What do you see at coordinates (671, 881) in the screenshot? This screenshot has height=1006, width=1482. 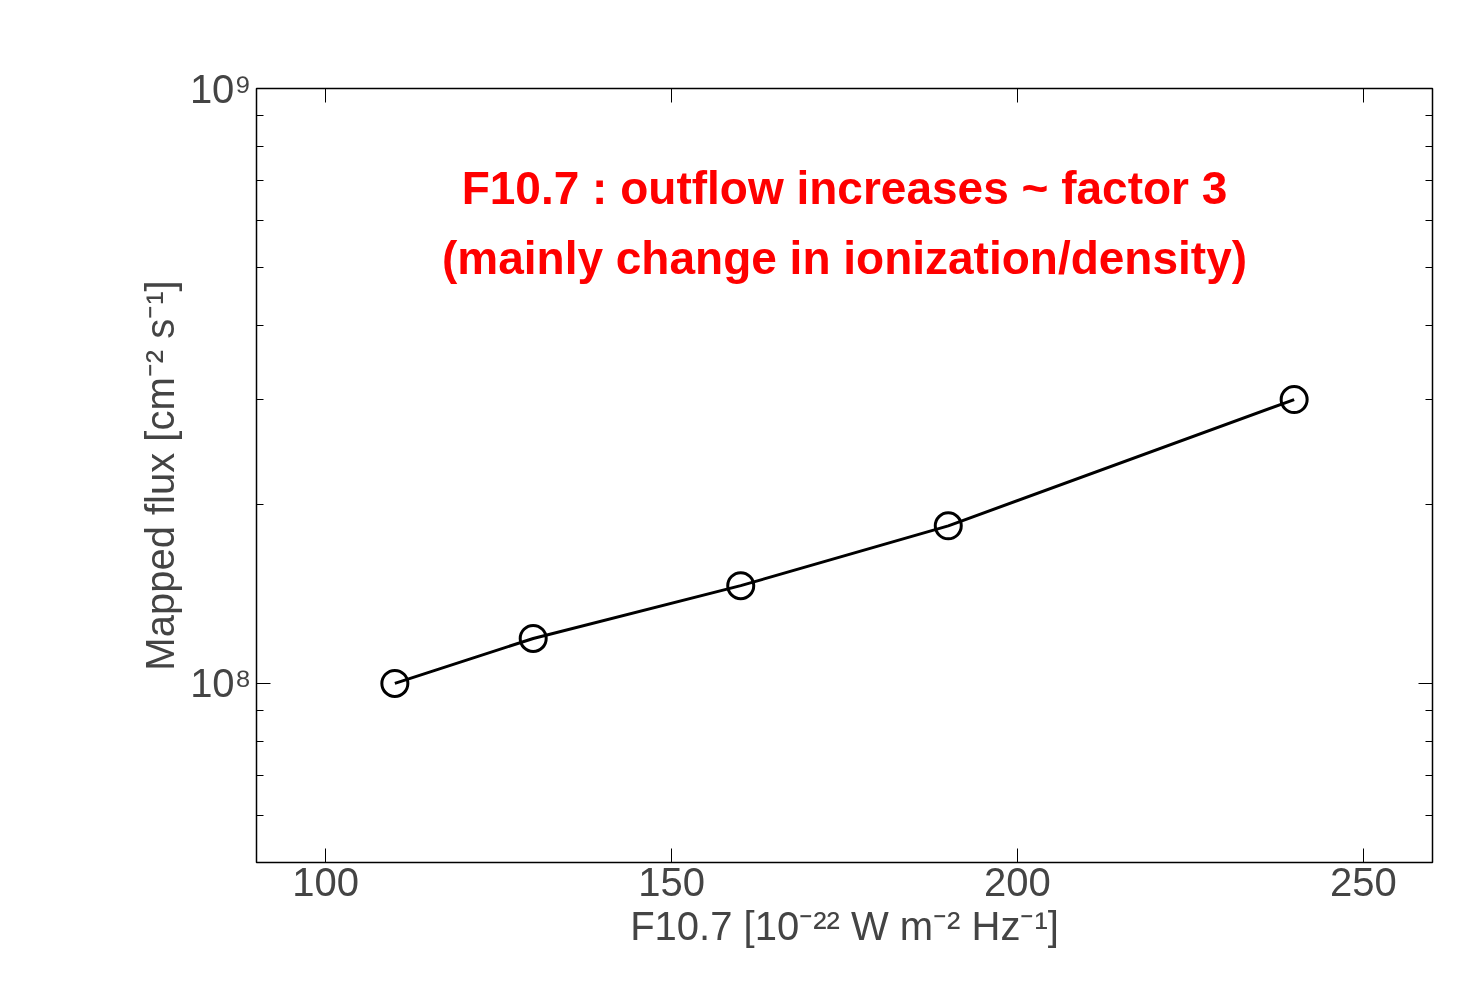 I see `x-tick-label: 150` at bounding box center [671, 881].